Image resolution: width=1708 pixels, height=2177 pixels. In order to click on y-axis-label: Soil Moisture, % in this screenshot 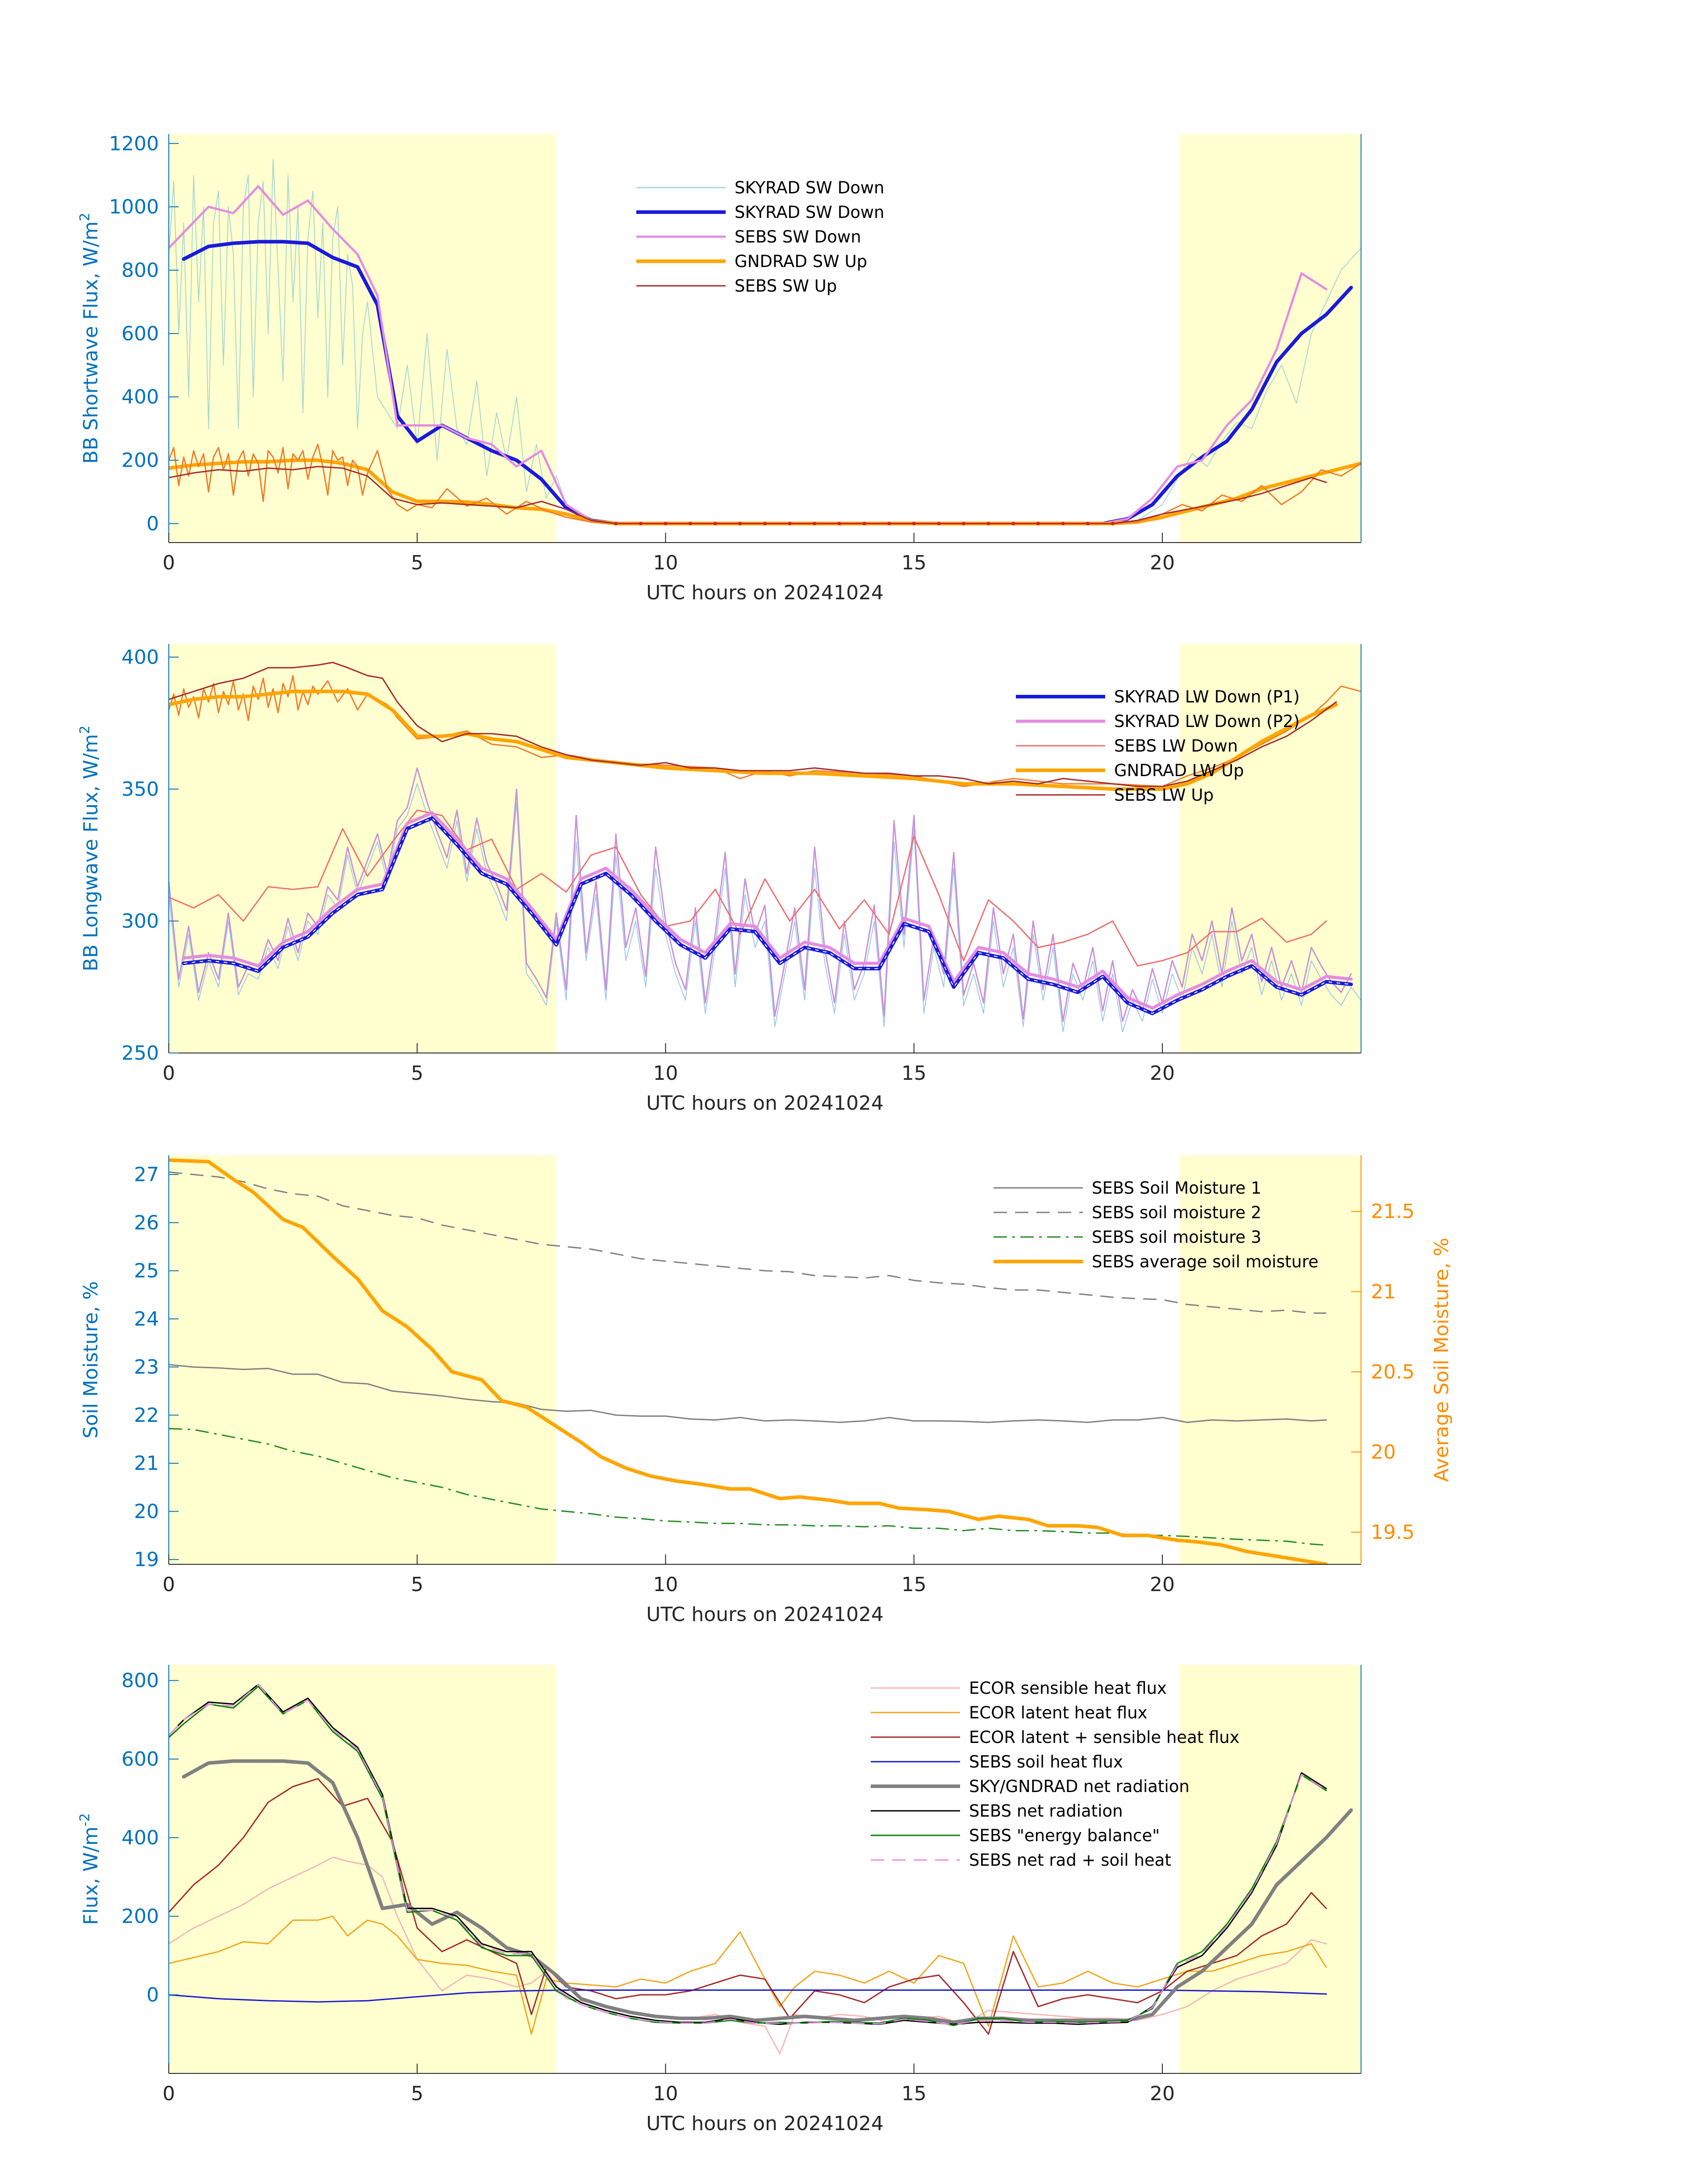, I will do `click(90, 1359)`.